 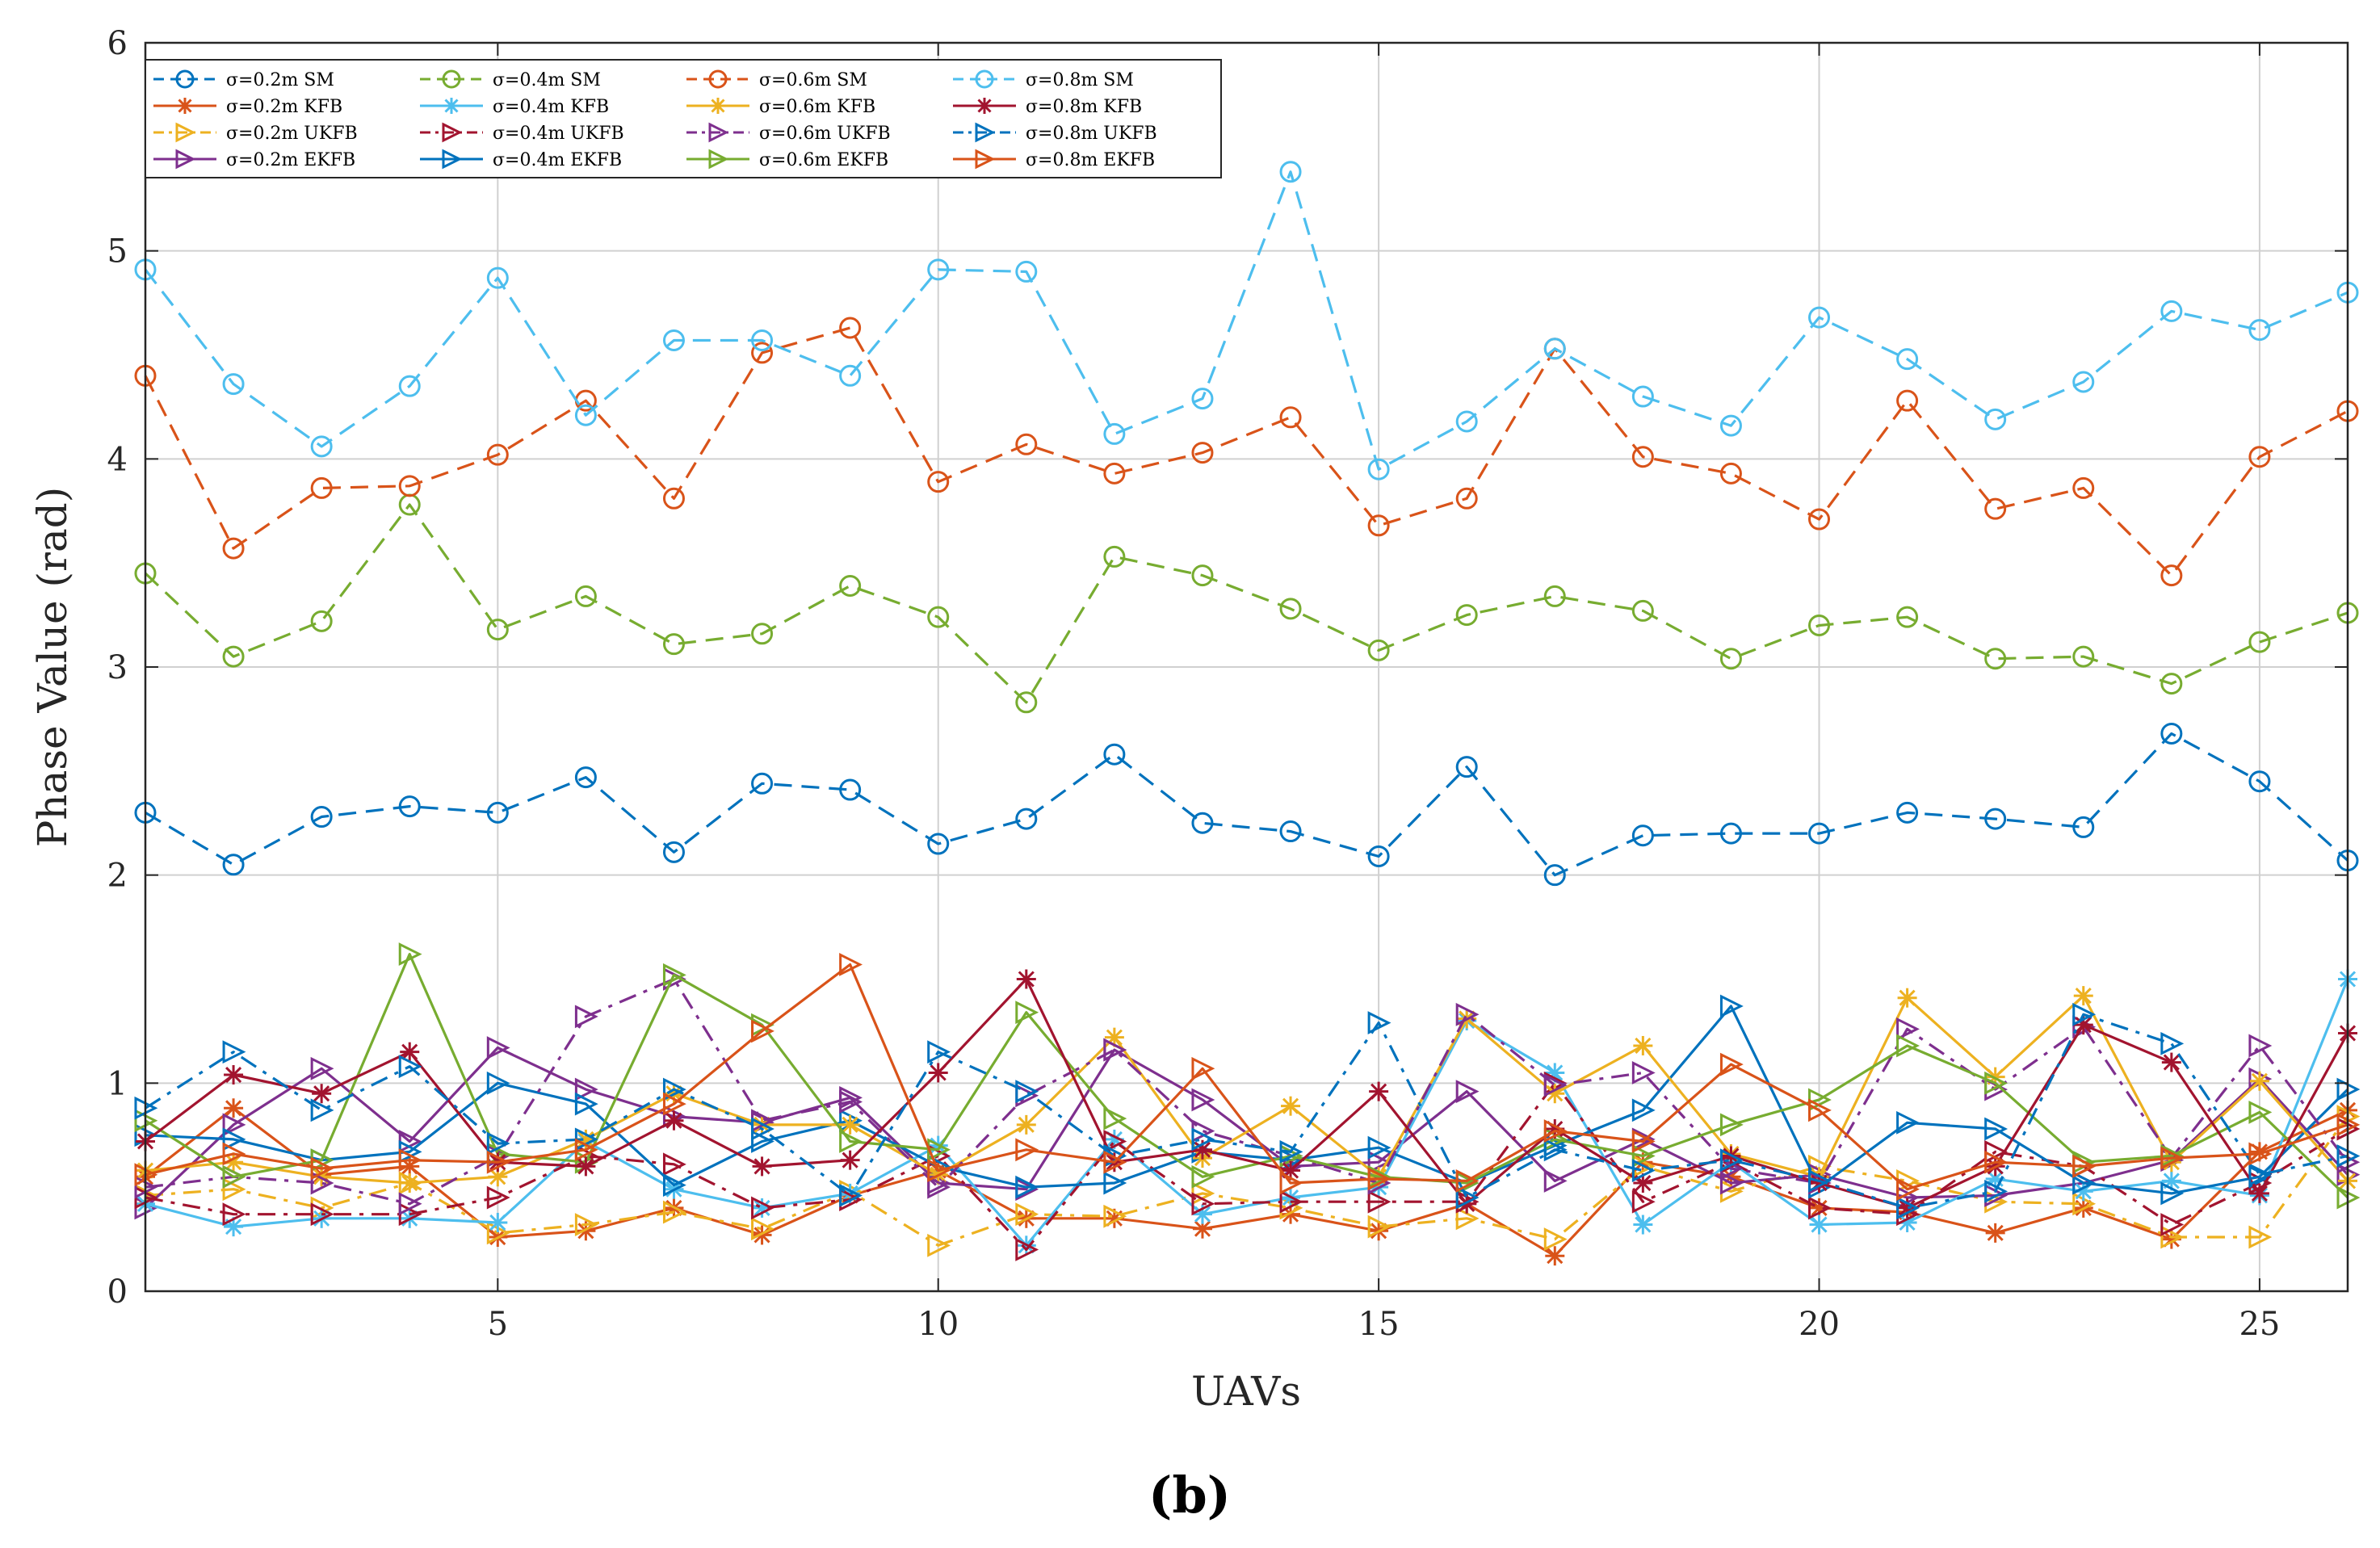 What do you see at coordinates (498, 1324) in the screenshot?
I see `x-tick-label: 5` at bounding box center [498, 1324].